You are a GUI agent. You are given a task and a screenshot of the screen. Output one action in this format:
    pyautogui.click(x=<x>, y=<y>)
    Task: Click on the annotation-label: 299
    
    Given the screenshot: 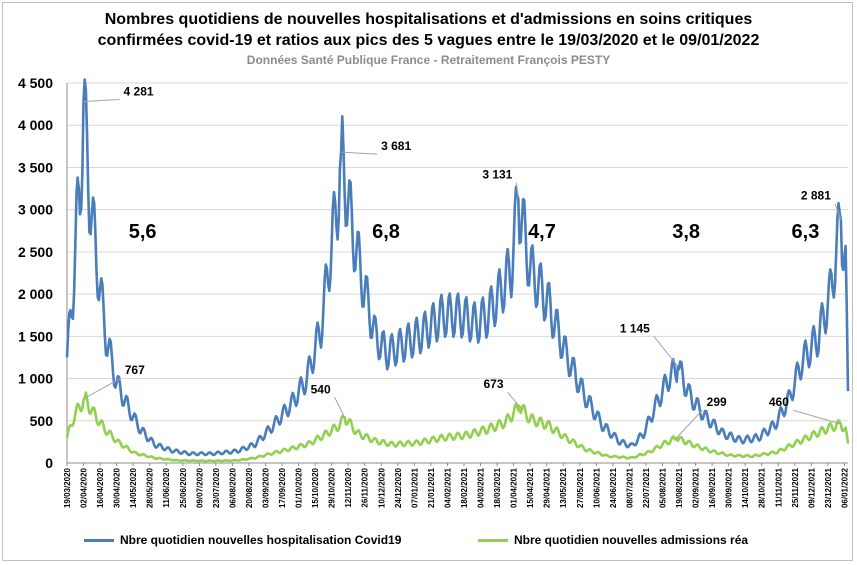 What is the action you would take?
    pyautogui.click(x=717, y=402)
    